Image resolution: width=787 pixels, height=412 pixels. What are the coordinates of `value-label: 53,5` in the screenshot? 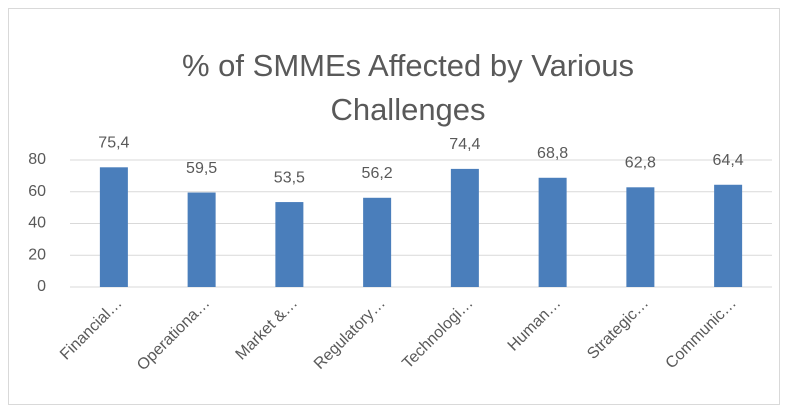 It's located at (289, 177).